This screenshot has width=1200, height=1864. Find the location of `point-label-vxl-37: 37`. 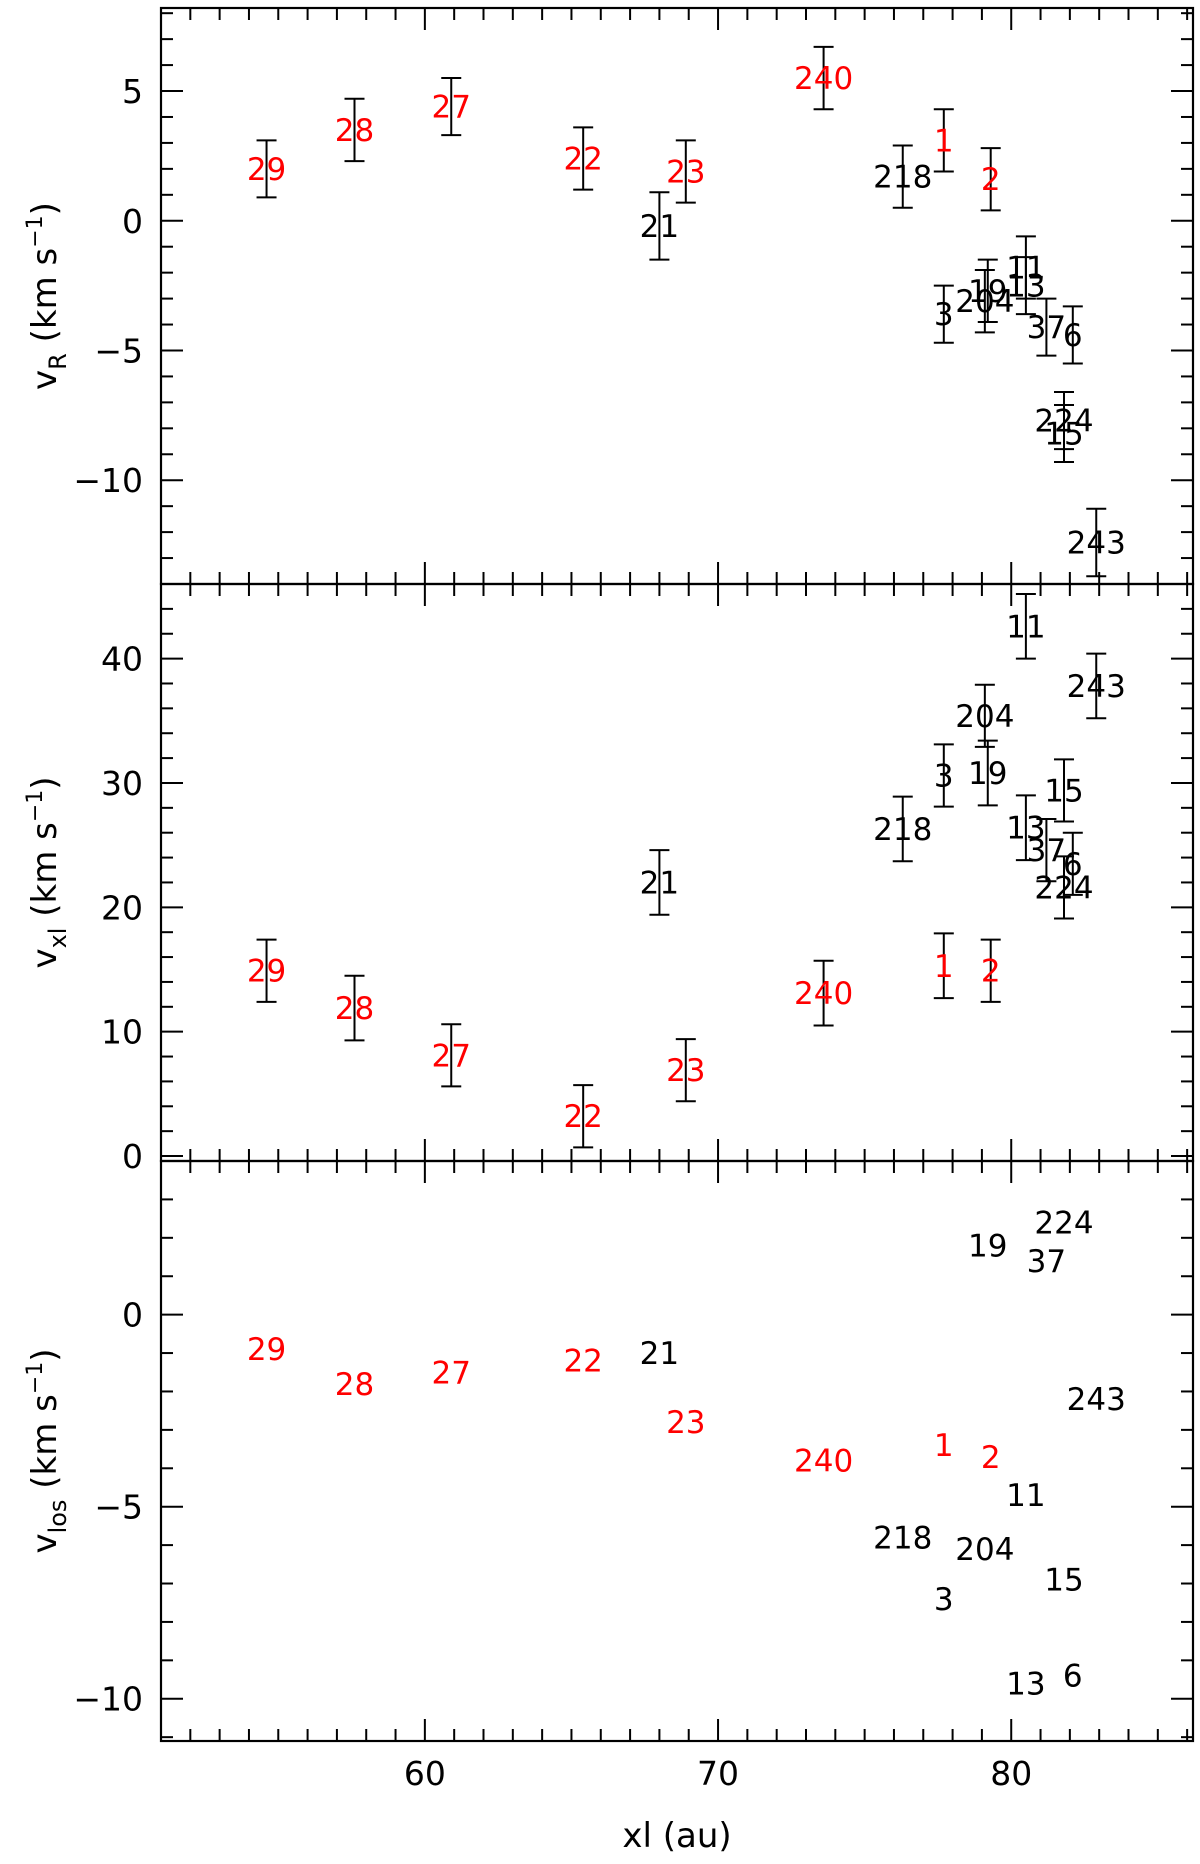

point-label-vxl-37: 37 is located at coordinates (1046, 851).